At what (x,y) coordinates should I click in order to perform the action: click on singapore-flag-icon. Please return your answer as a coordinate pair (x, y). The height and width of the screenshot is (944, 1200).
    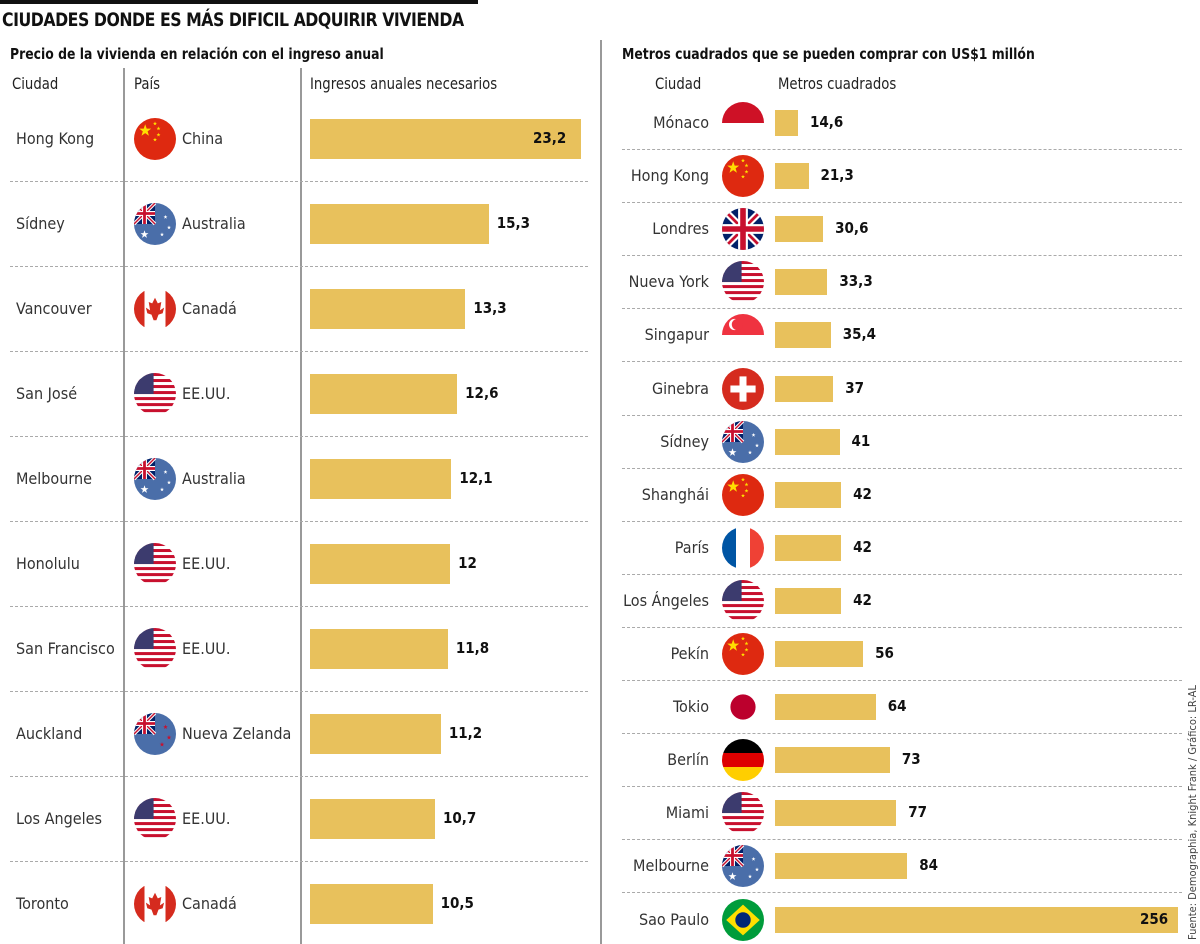
    Looking at the image, I should click on (743, 335).